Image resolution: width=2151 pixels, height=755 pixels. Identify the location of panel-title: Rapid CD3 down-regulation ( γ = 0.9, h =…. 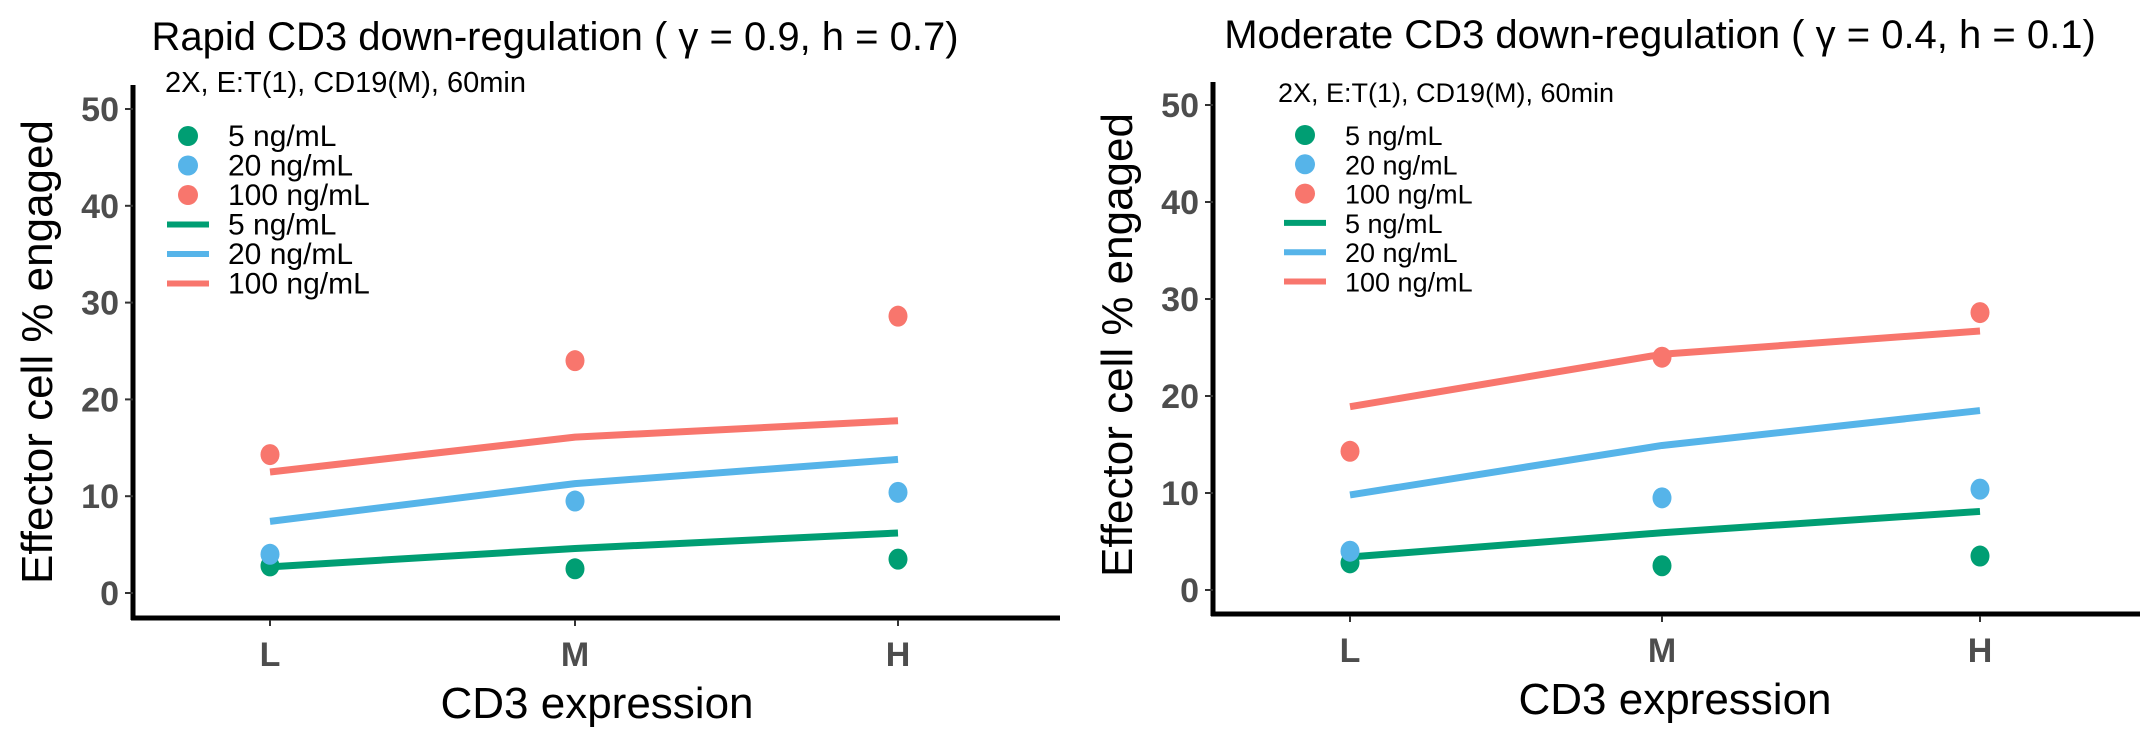
(554, 37).